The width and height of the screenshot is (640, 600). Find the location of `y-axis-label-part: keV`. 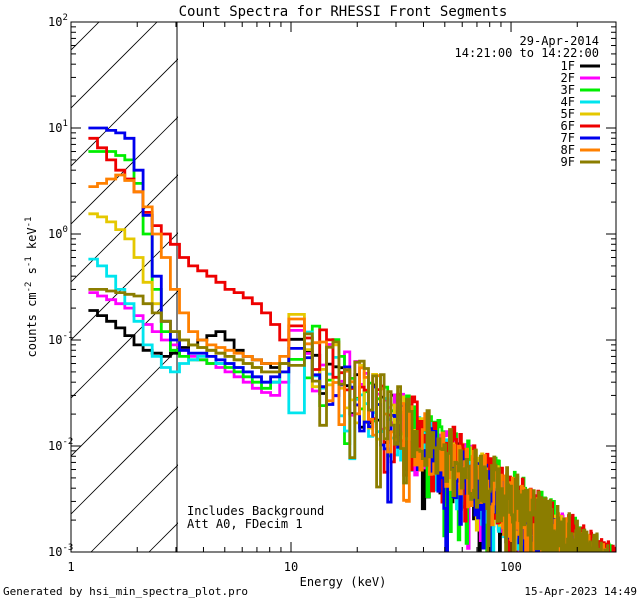

y-axis-label-part: keV is located at coordinates (32, 241).